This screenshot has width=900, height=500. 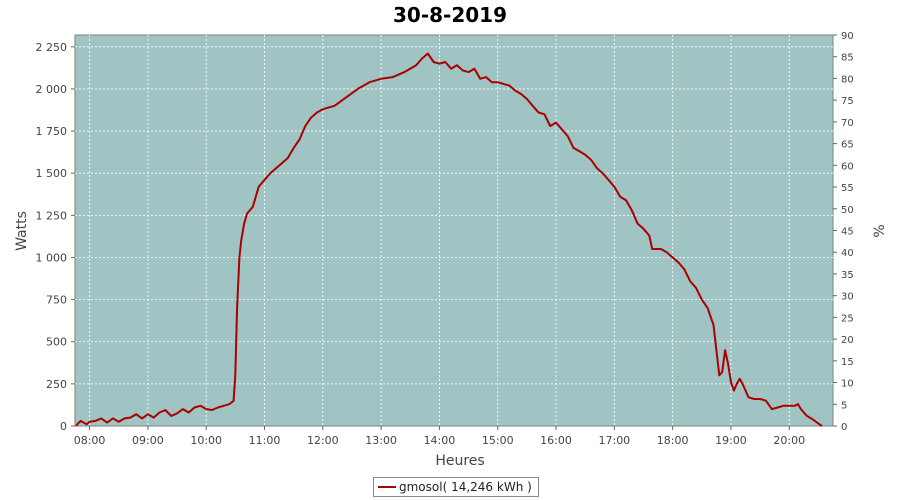 I want to click on y2-tick-label: 25, so click(x=847, y=318).